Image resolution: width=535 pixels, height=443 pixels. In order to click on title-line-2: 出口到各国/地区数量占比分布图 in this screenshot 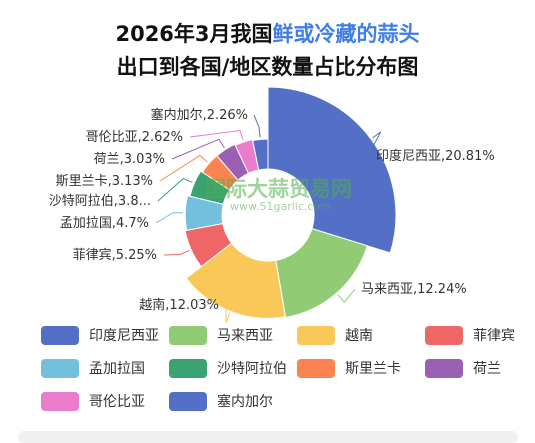, I will do `click(267, 67)`.